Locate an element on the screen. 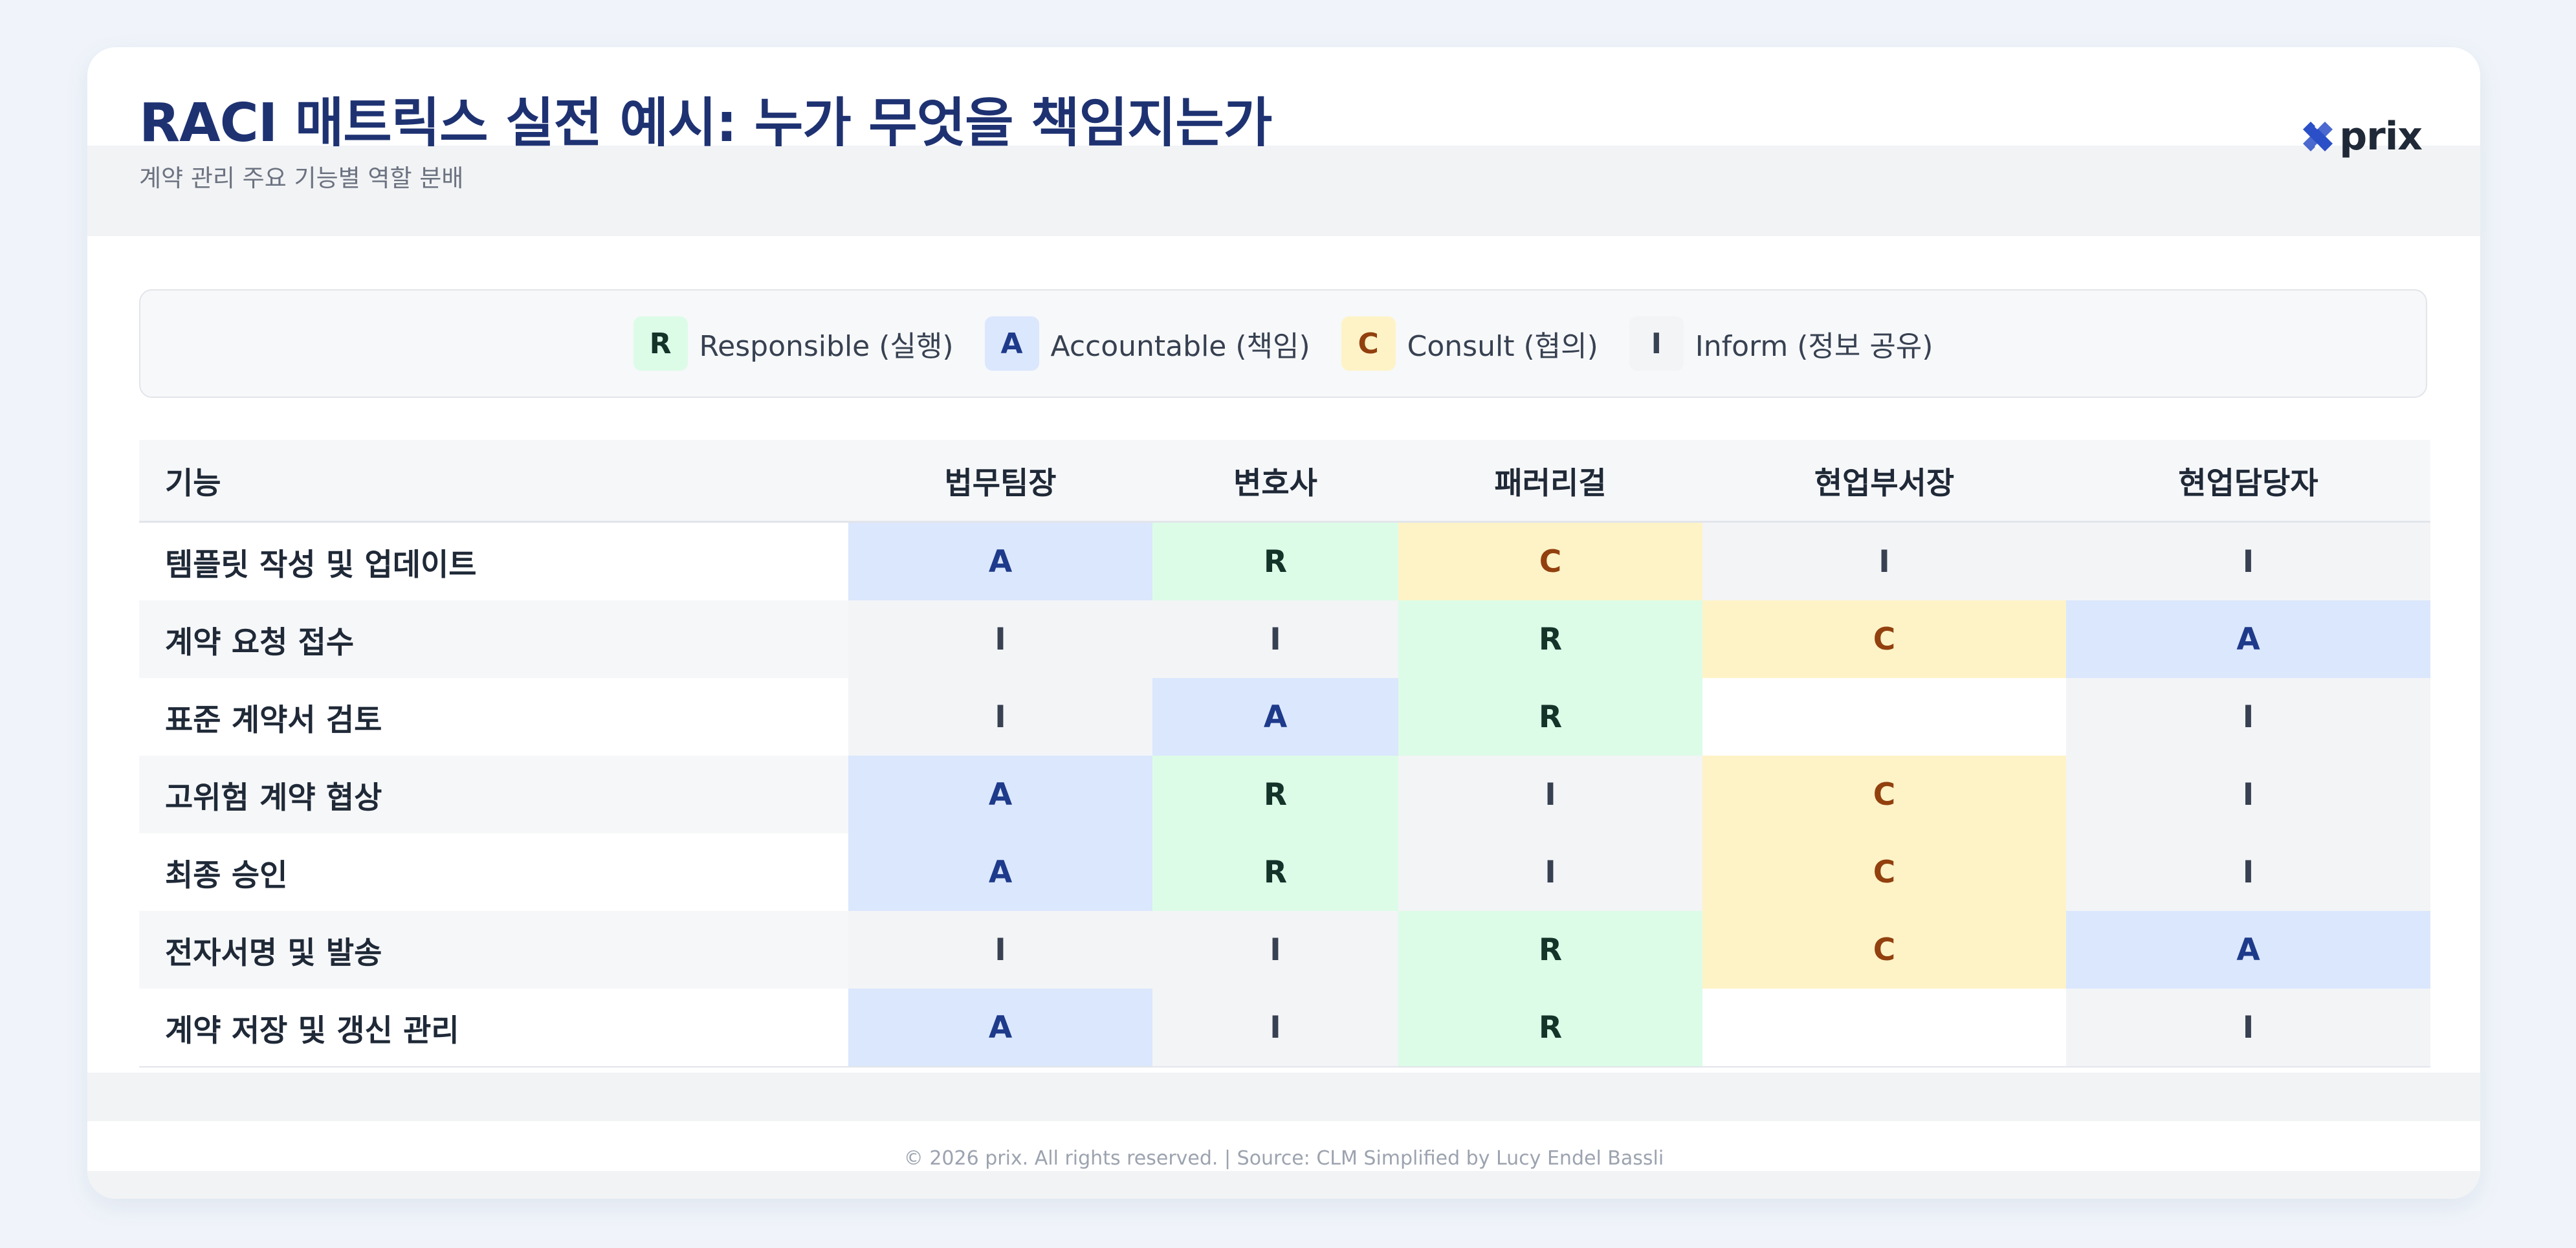 Image resolution: width=2576 pixels, height=1248 pixels. column-header: 변호사 is located at coordinates (1275, 482).